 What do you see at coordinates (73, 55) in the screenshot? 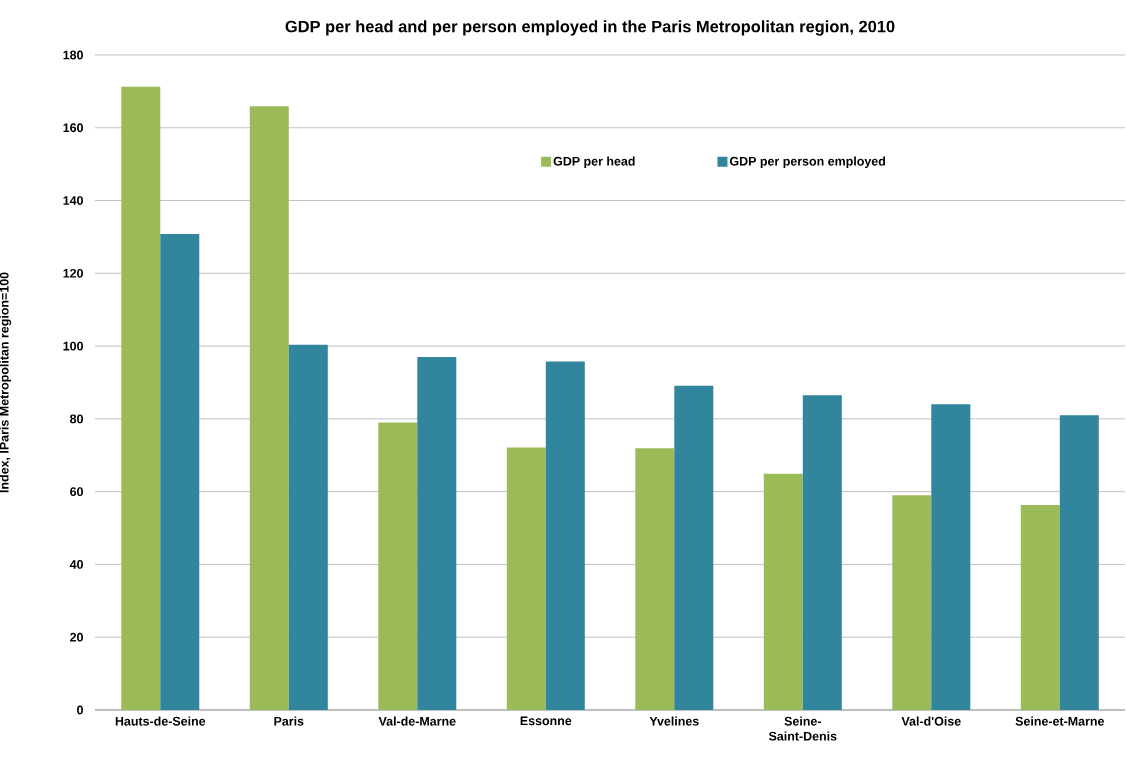
I see `y-tick-label: 180` at bounding box center [73, 55].